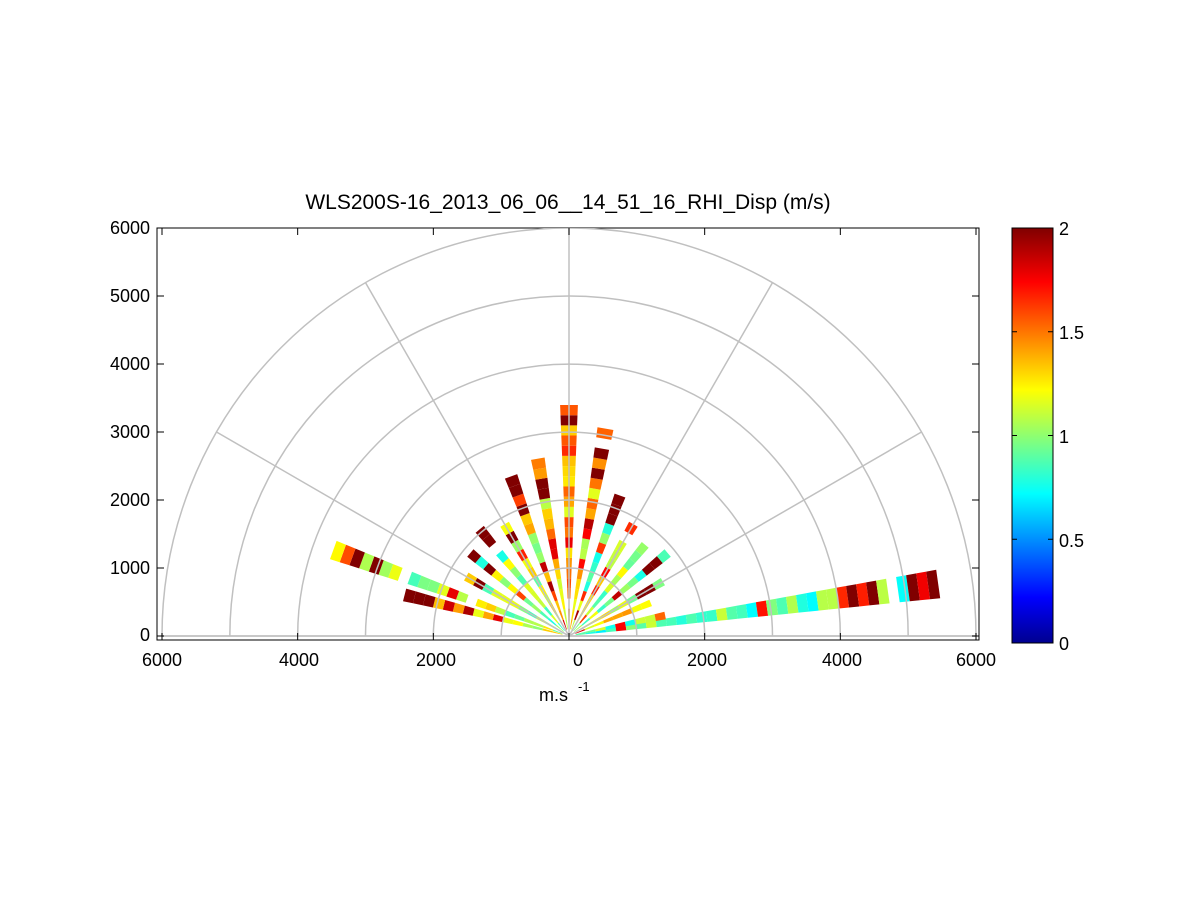 This screenshot has height=901, width=1201. I want to click on y-tick-label: 0, so click(145, 635).